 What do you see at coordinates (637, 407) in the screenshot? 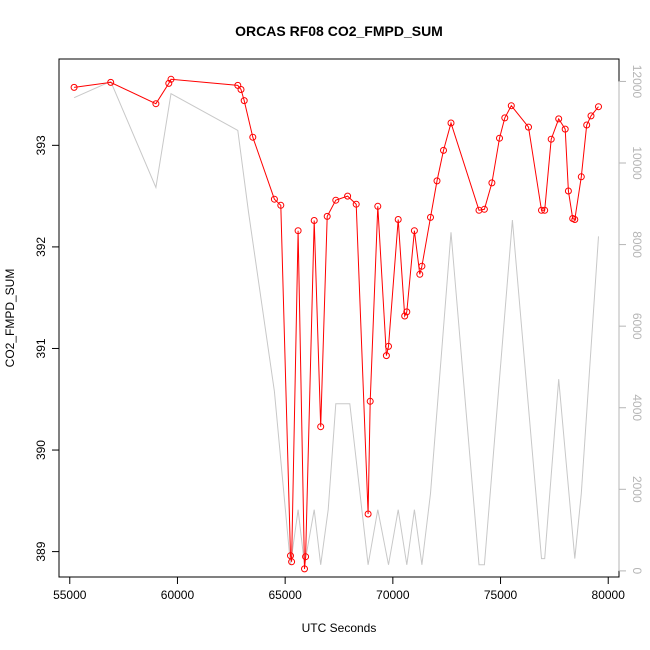
I see `y2-tick-label: 4000` at bounding box center [637, 407].